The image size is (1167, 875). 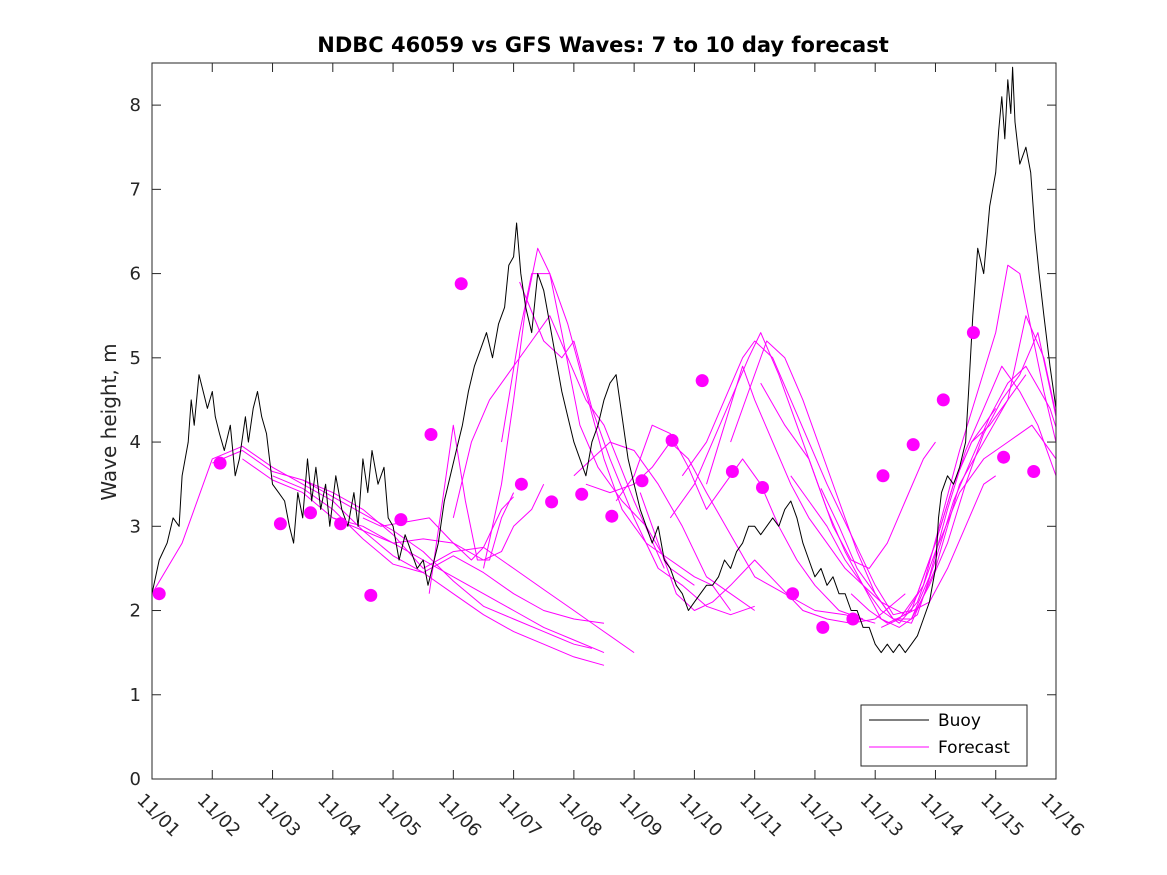 What do you see at coordinates (109, 421) in the screenshot?
I see `y-axis-label: Wave height, m` at bounding box center [109, 421].